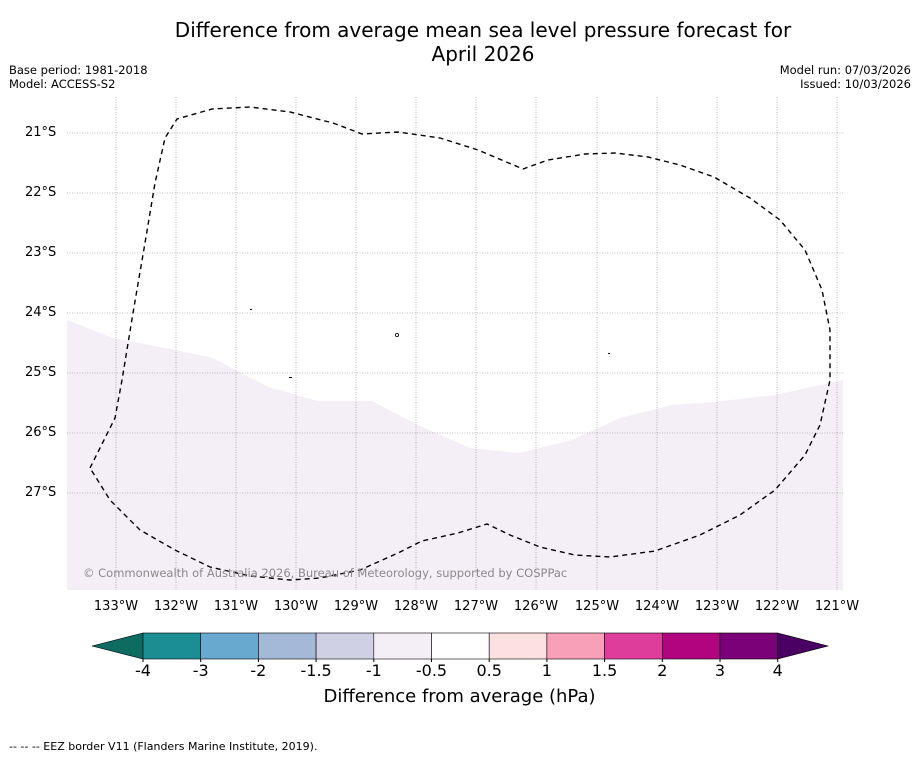 This screenshot has width=919, height=758. I want to click on longitude-label: 133°W, so click(116, 606).